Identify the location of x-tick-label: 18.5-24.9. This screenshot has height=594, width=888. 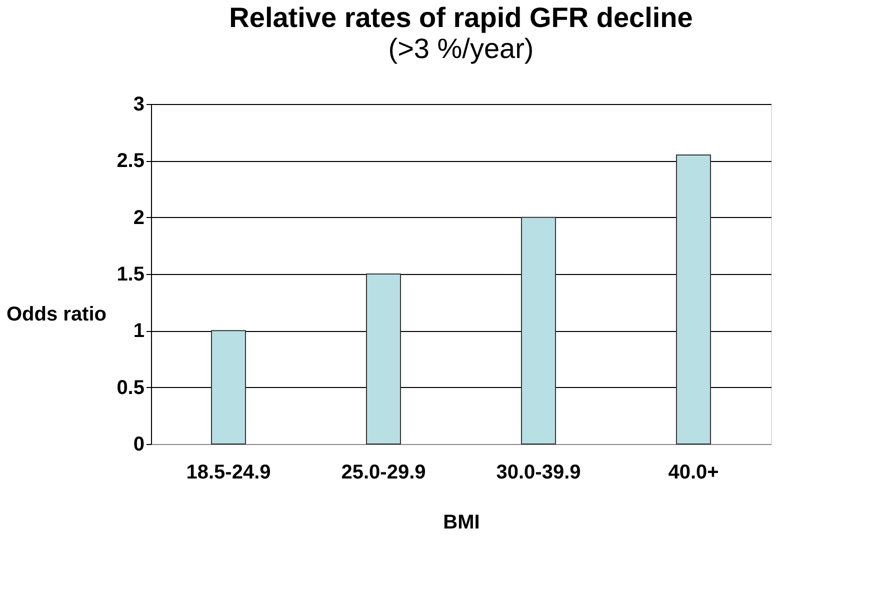
(228, 473).